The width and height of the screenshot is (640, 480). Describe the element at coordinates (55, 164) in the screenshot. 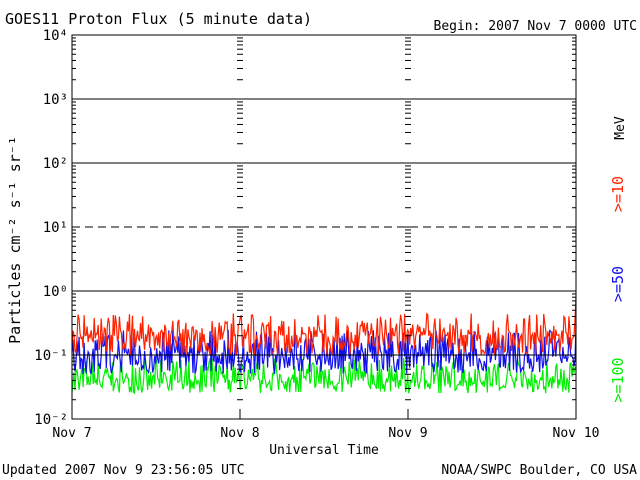

I see `y-tick-label-4: 10²` at that location.